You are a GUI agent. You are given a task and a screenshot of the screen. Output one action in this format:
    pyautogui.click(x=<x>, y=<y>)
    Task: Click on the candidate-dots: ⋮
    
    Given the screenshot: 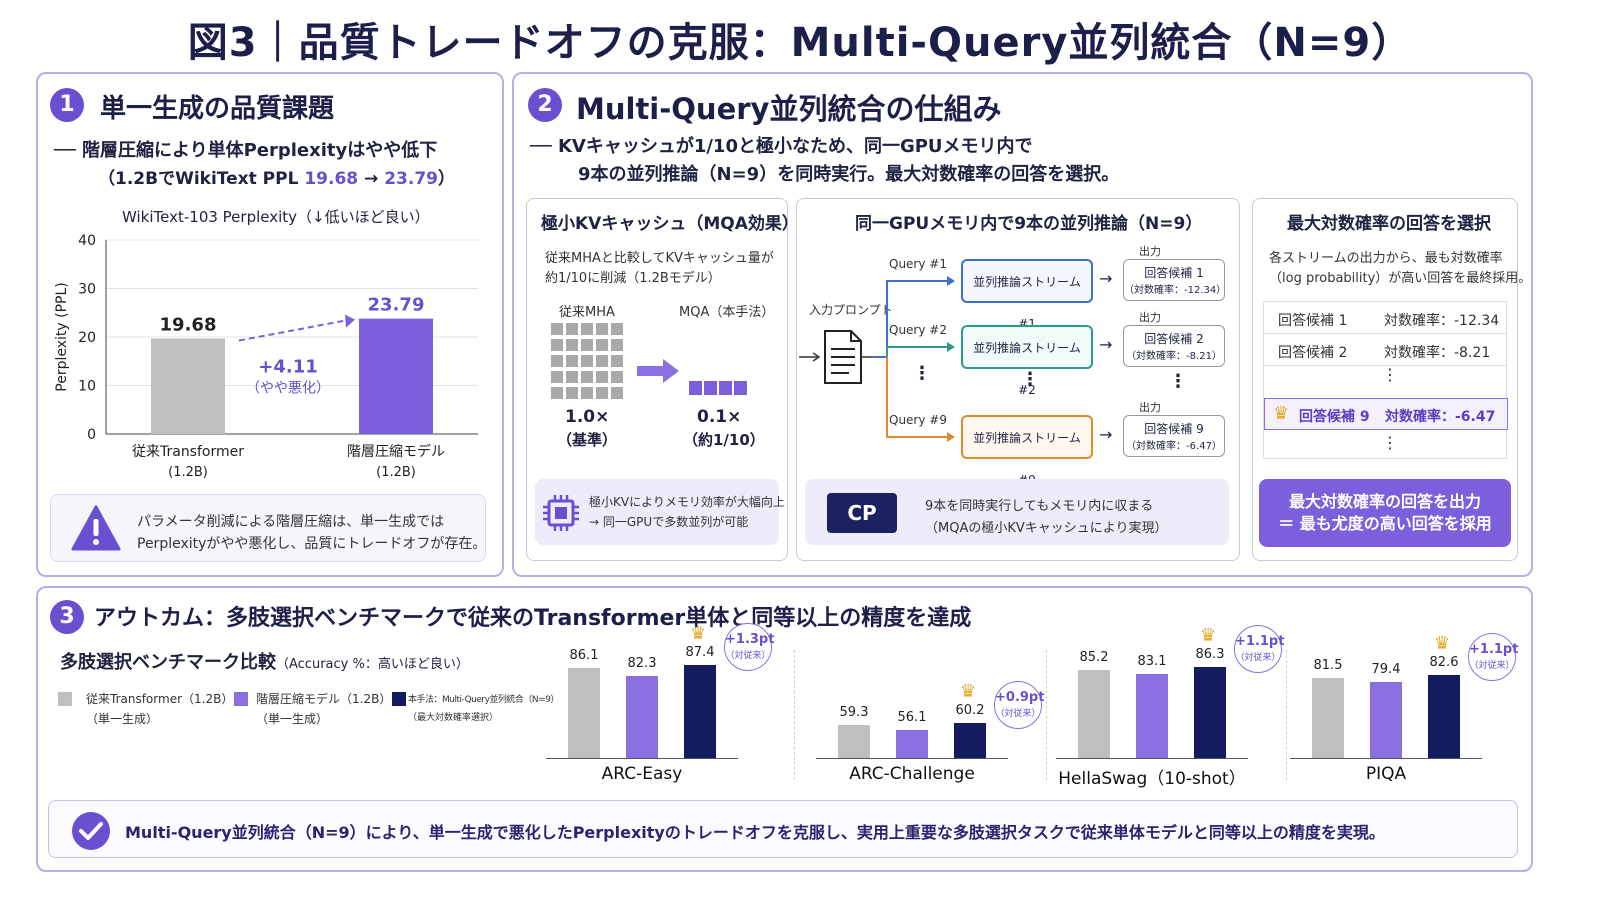 What is the action you would take?
    pyautogui.click(x=1178, y=381)
    